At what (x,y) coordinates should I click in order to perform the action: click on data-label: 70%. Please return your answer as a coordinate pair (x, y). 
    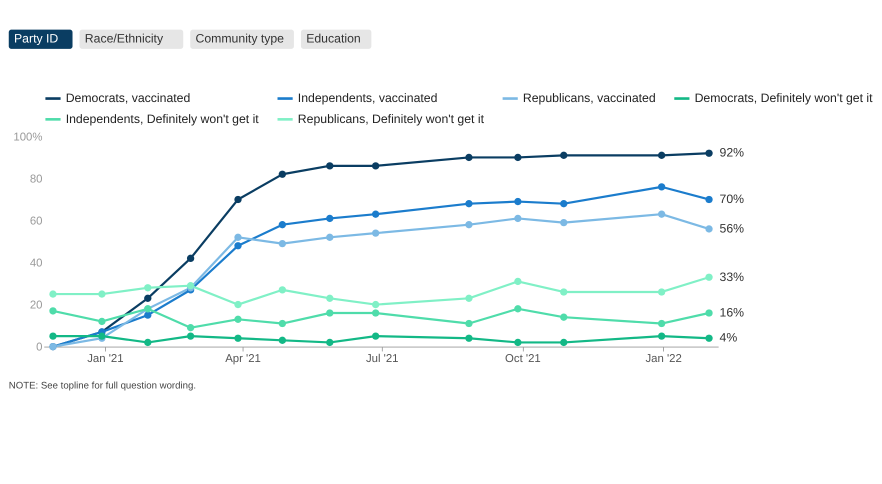
    Looking at the image, I should click on (732, 199).